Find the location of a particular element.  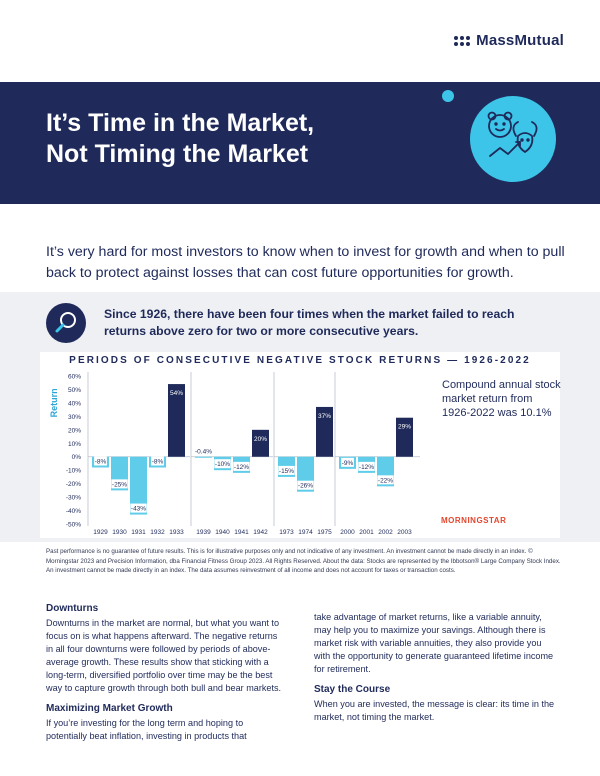

y-tick-label: 30% is located at coordinates (74, 417).